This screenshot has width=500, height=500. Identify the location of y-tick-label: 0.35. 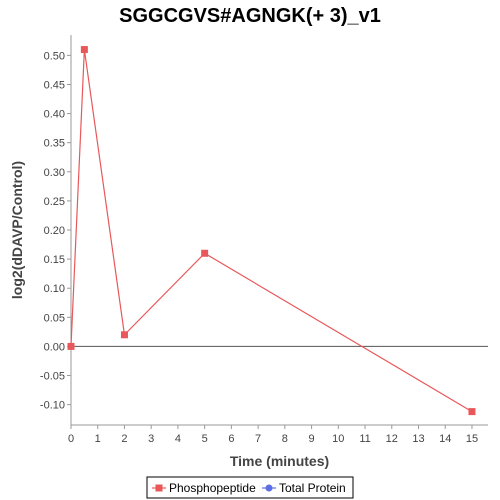
(54, 144).